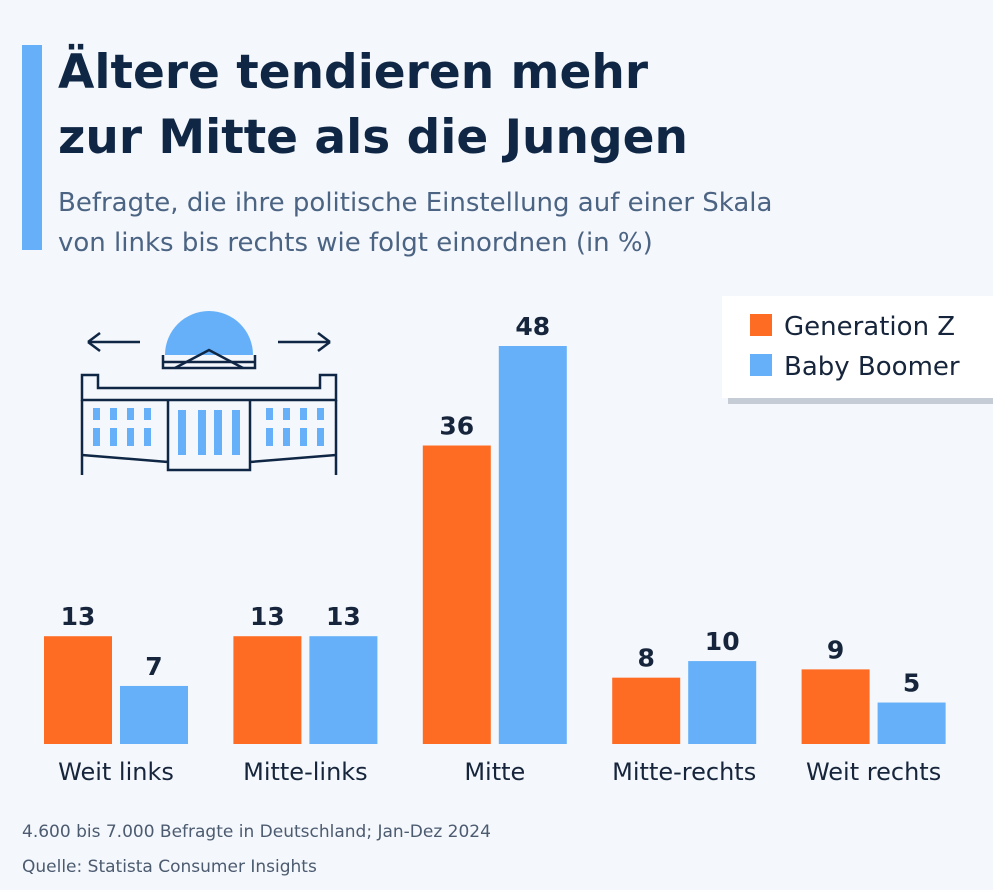 The image size is (993, 890). What do you see at coordinates (911, 683) in the screenshot?
I see `data-label: 5` at bounding box center [911, 683].